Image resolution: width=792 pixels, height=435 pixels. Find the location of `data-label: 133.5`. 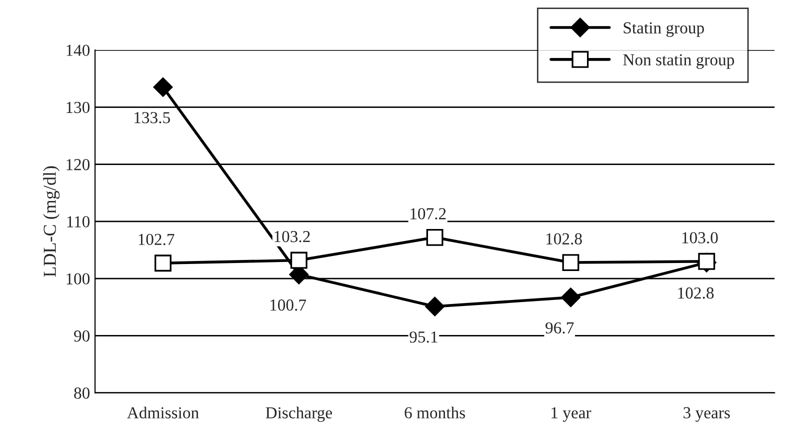

data-label: 133.5 is located at coordinates (152, 118).